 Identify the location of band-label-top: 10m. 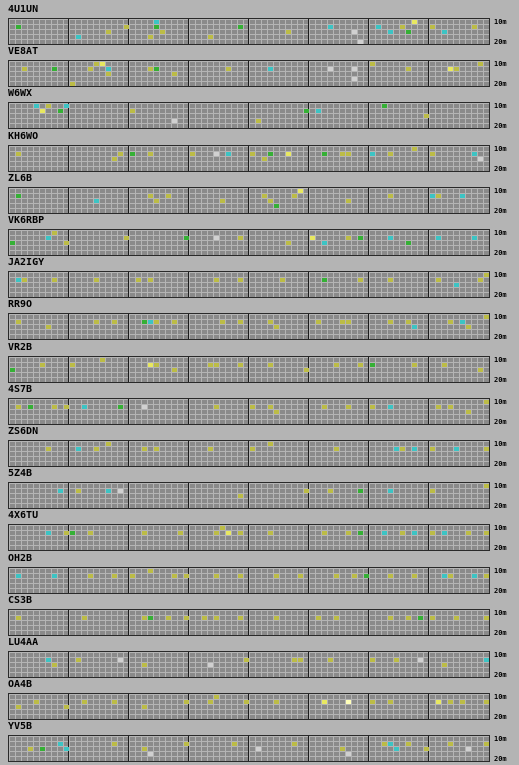
(500, 360).